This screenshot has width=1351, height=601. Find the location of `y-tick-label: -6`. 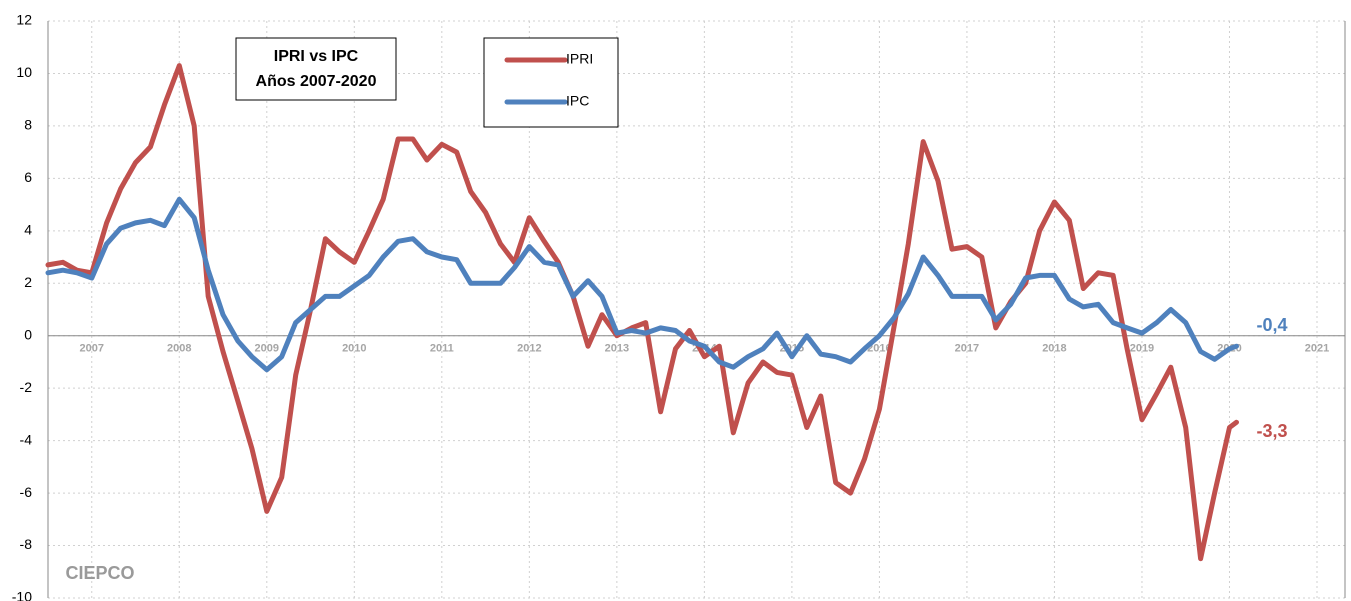

y-tick-label: -6 is located at coordinates (26, 492).